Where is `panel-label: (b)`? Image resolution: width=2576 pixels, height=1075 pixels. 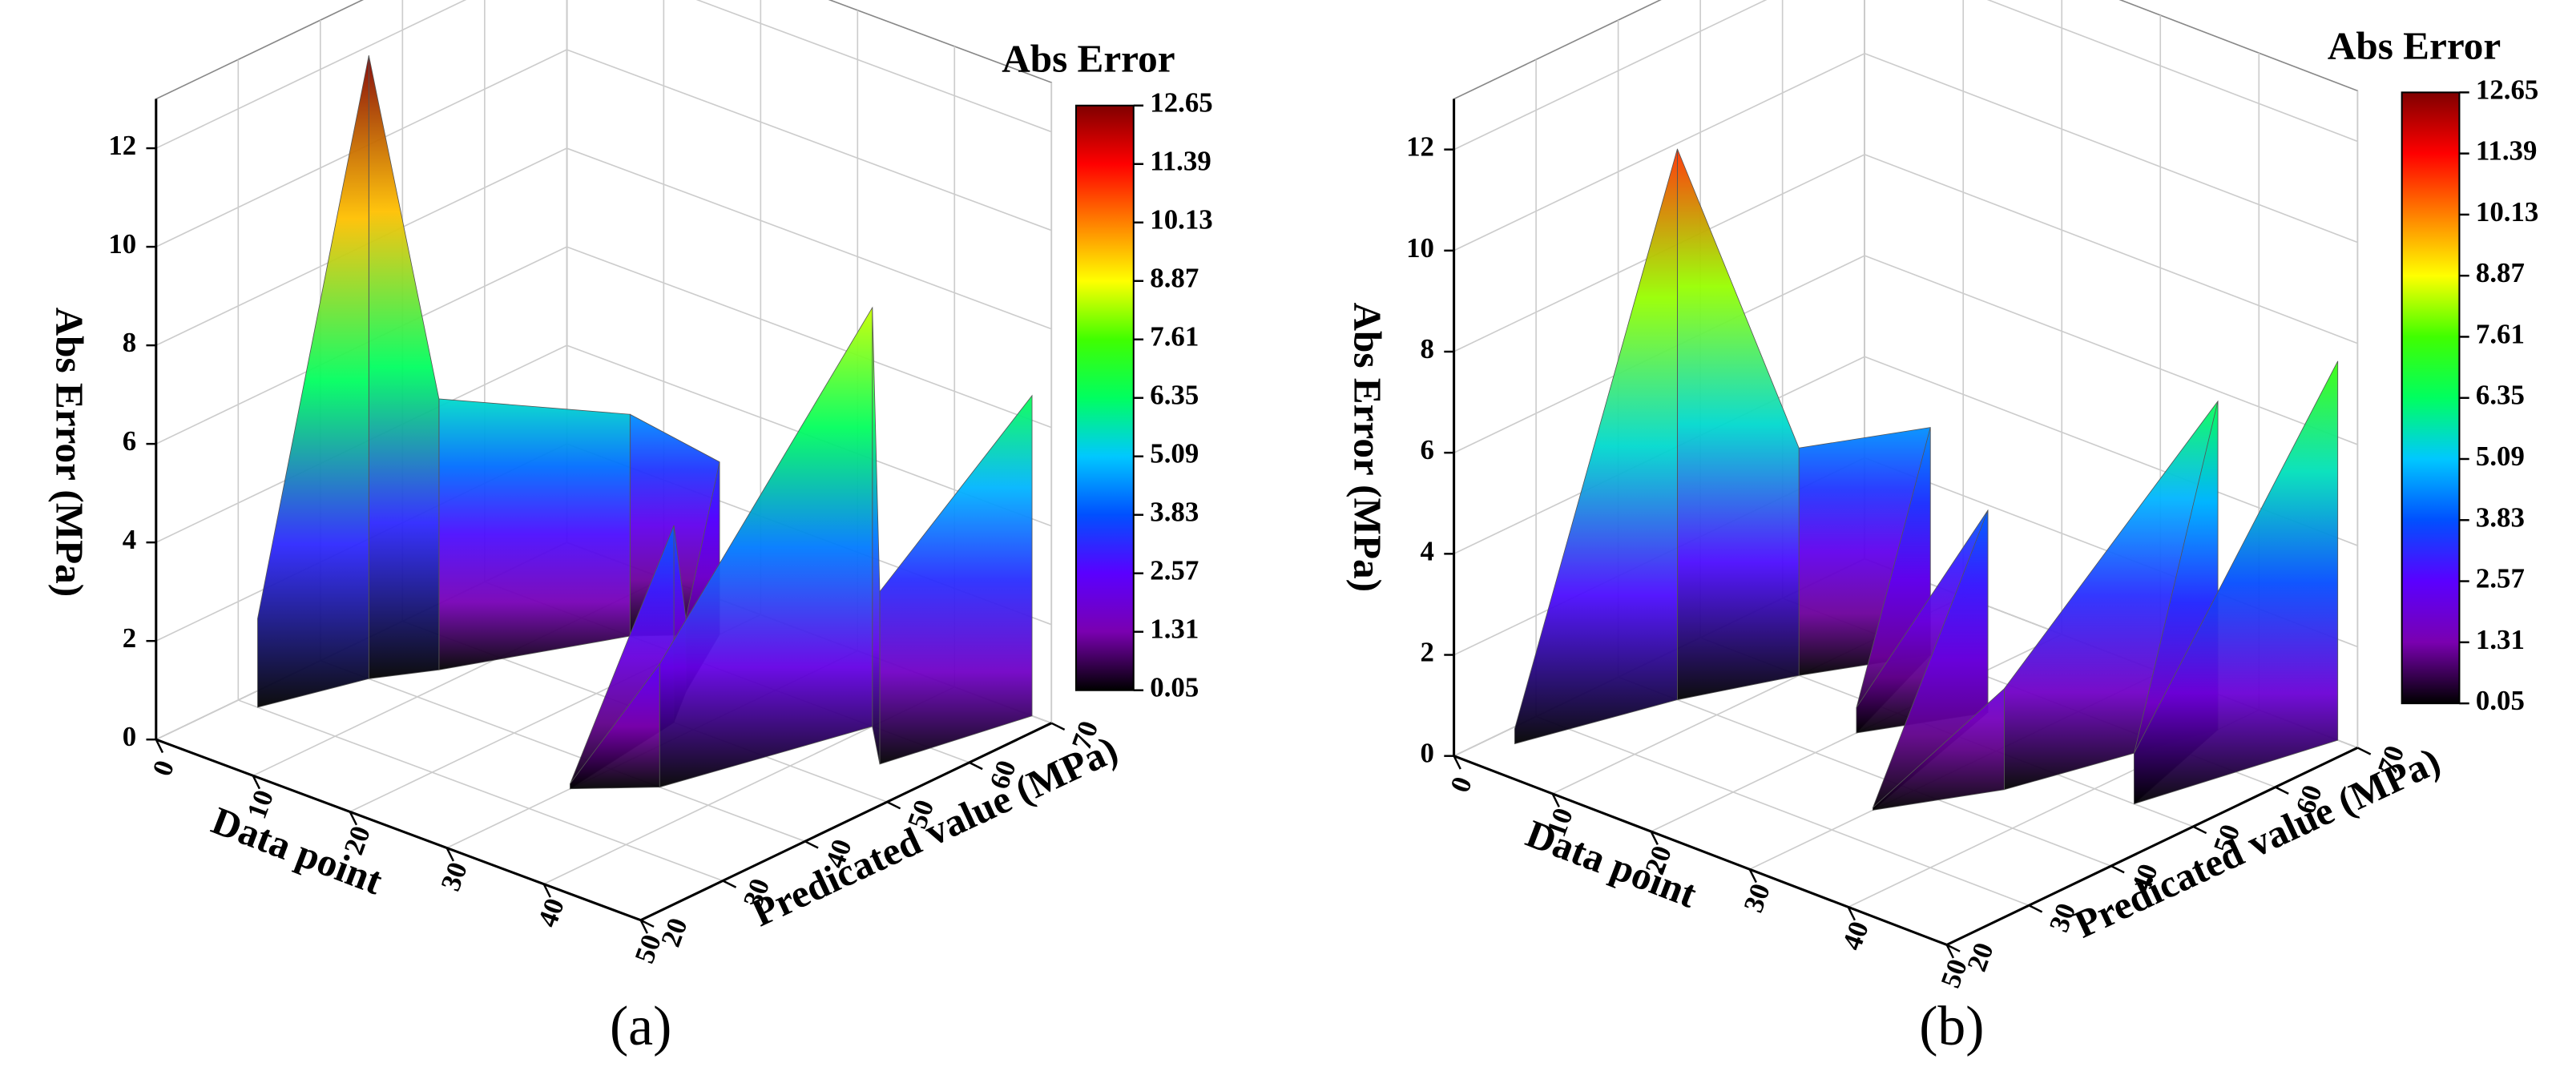
panel-label: (b) is located at coordinates (1951, 1026).